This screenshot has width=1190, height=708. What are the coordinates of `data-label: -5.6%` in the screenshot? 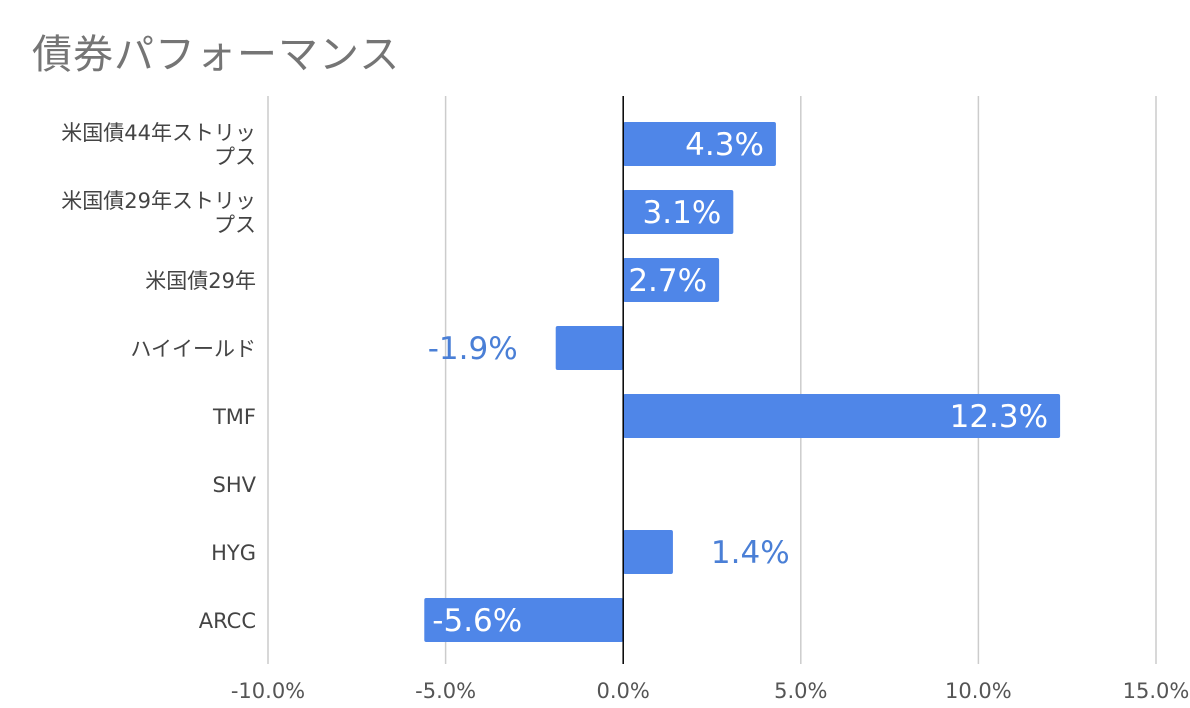 It's located at (477, 621).